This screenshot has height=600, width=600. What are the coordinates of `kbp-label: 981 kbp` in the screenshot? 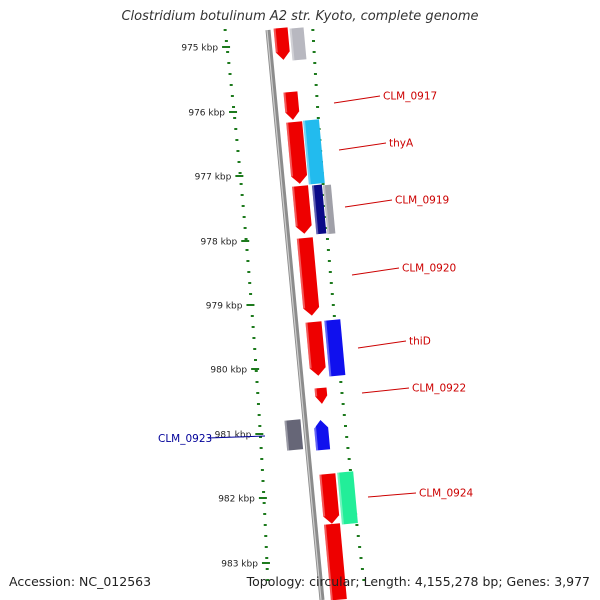 It's located at (233, 436).